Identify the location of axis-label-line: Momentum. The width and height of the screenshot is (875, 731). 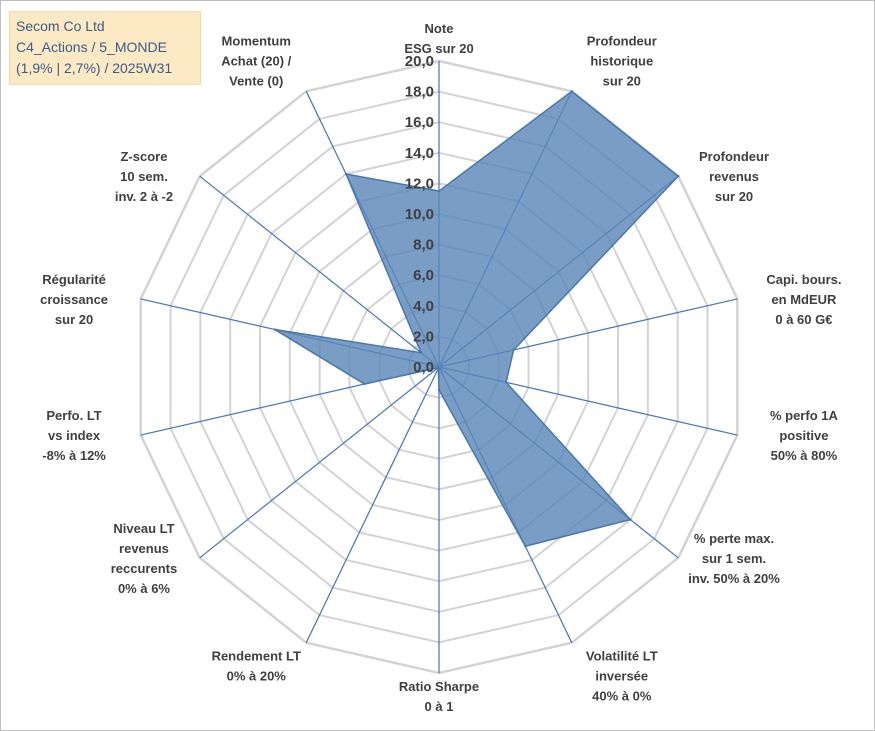
(256, 40).